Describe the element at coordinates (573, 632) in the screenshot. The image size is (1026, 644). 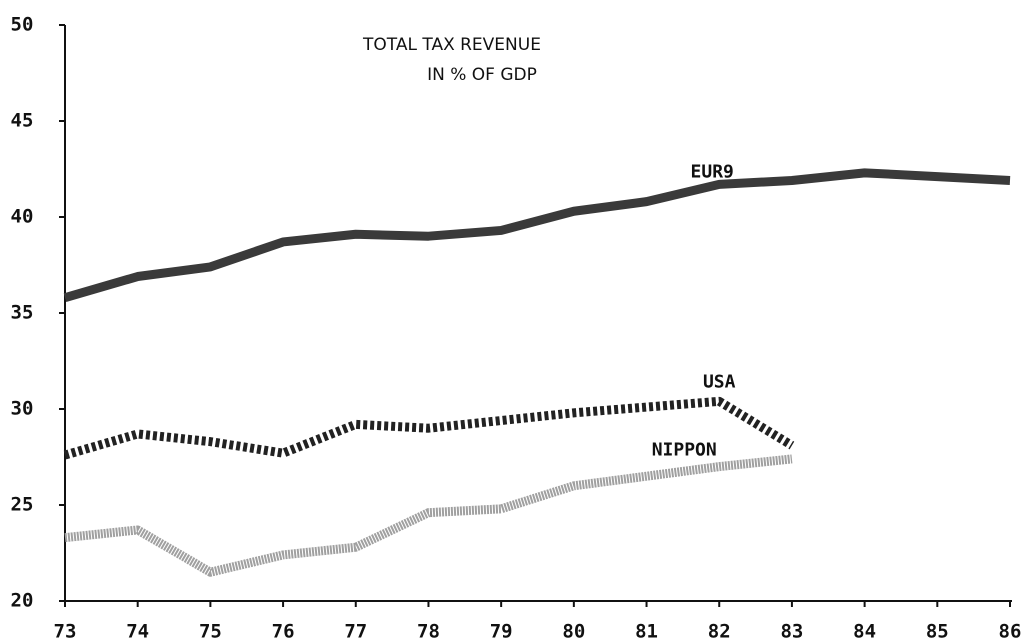
I see `x-tick-label: 80` at that location.